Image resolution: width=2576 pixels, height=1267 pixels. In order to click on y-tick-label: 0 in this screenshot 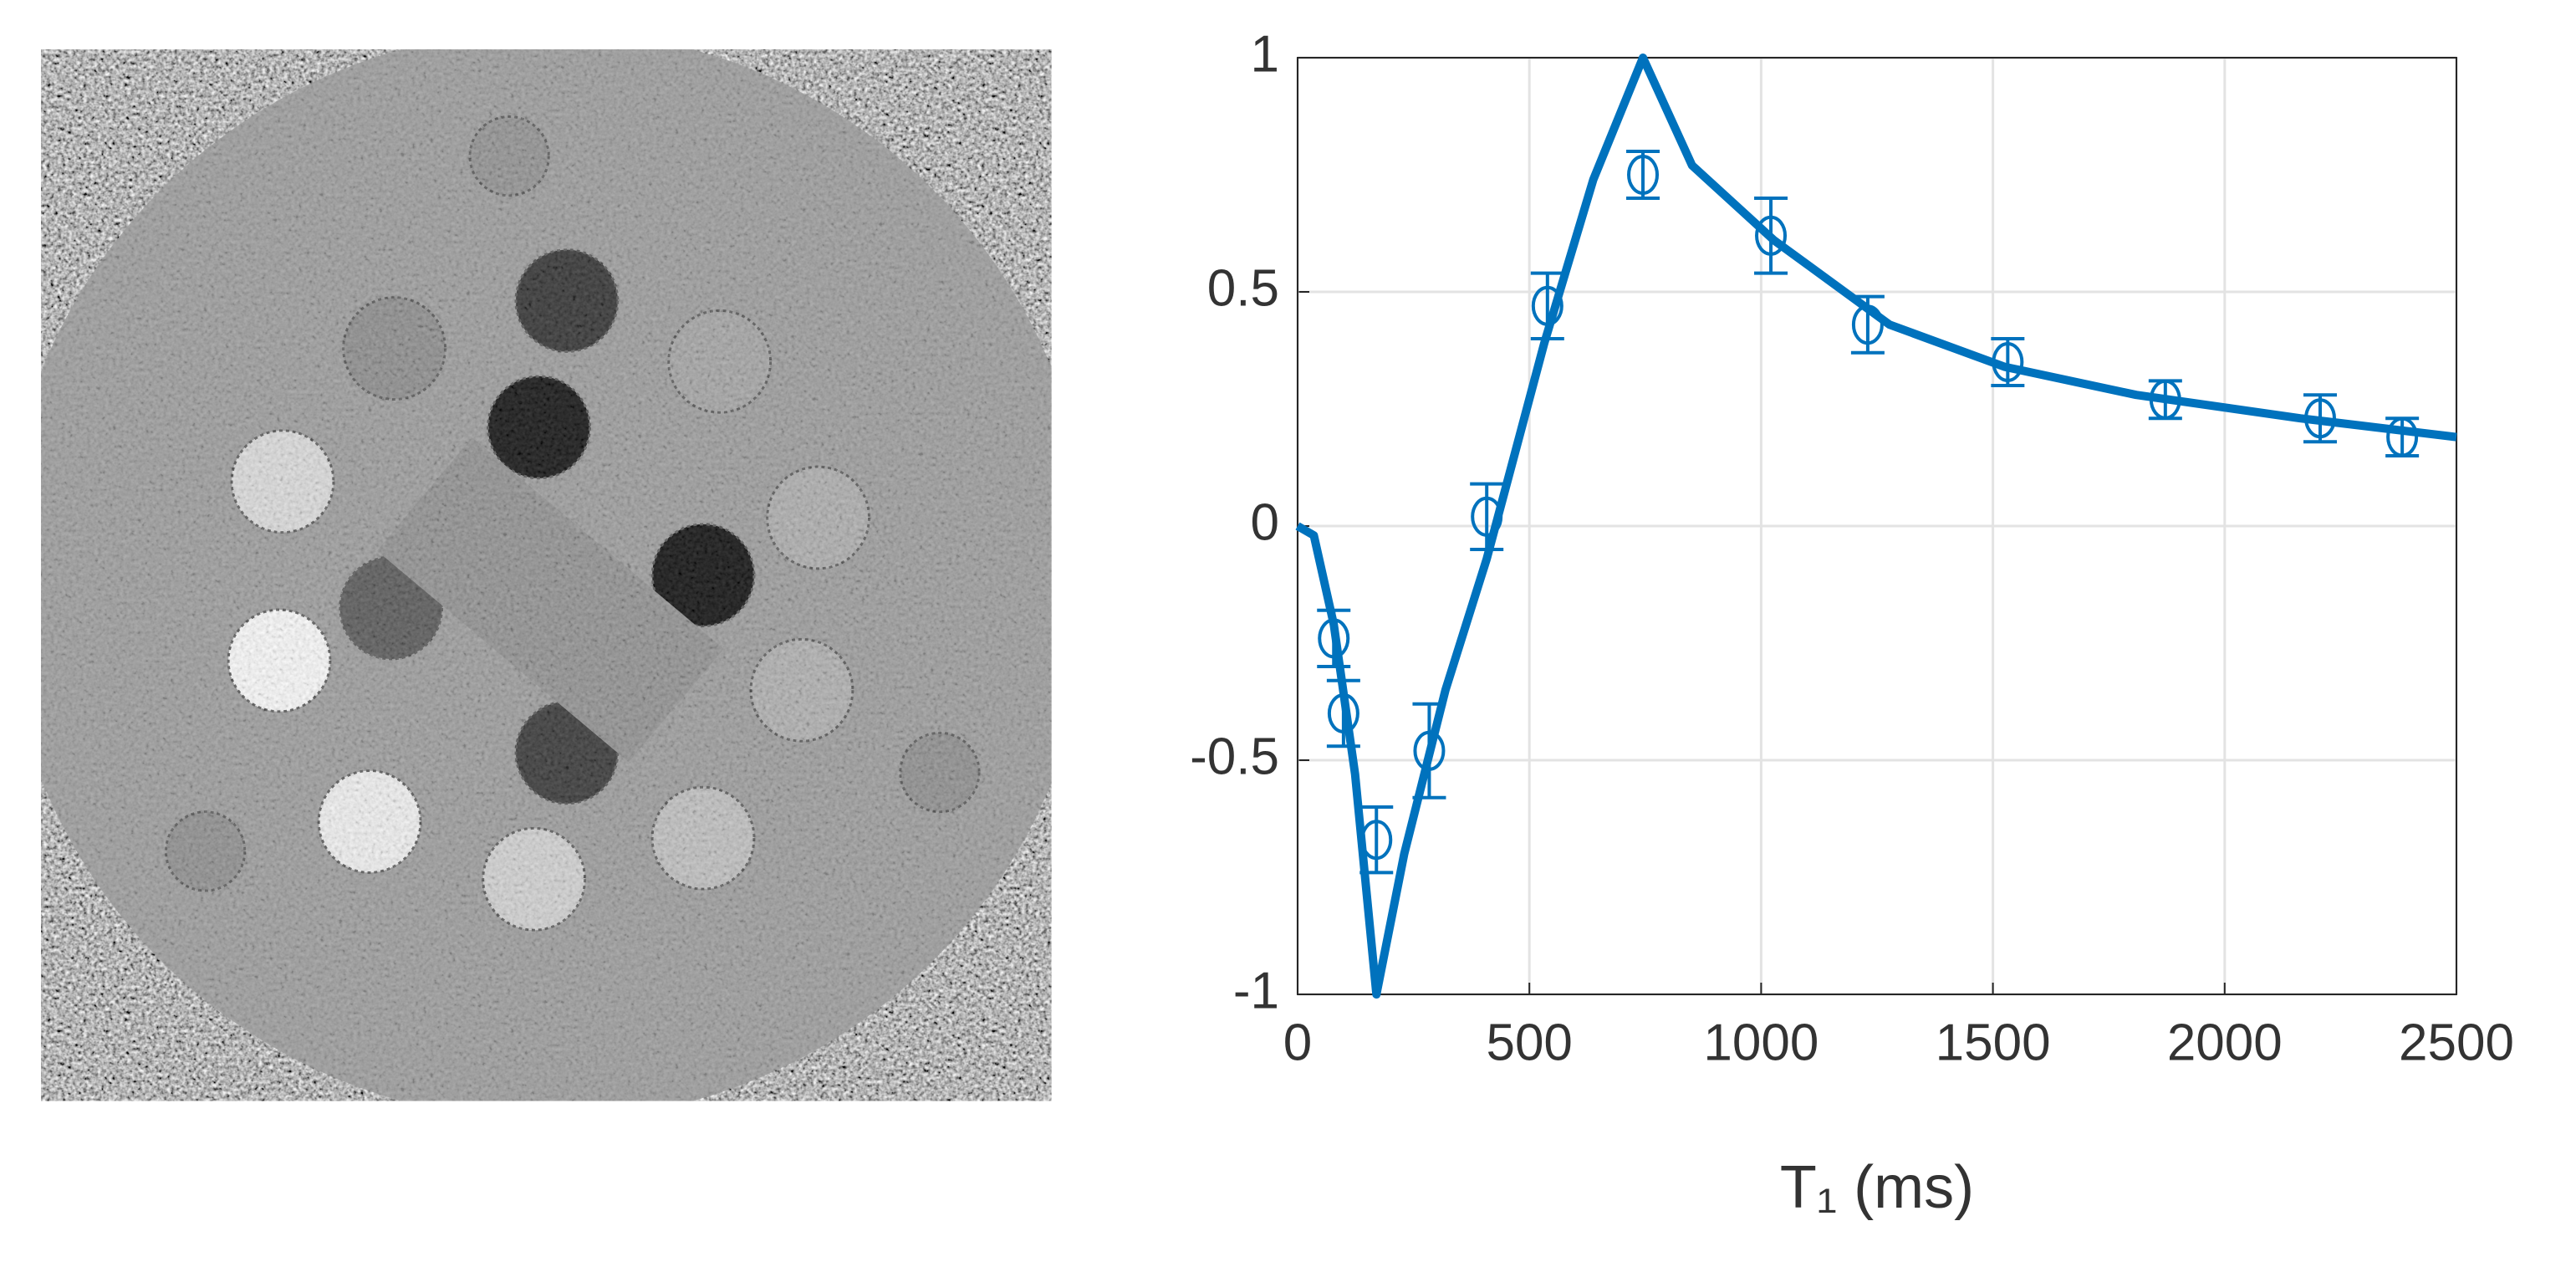, I will do `click(1265, 522)`.